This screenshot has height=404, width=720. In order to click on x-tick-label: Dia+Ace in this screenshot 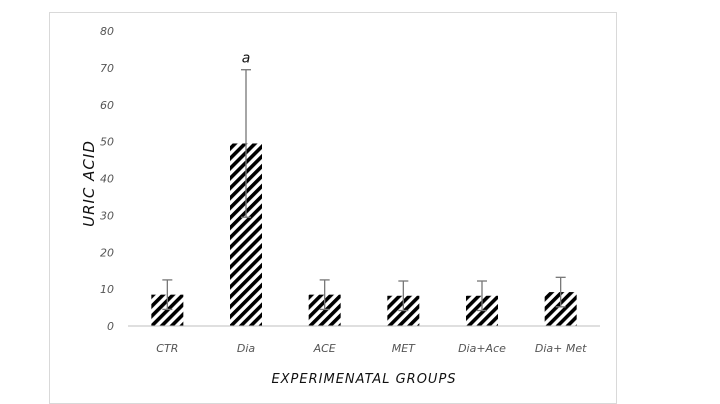, I will do `click(482, 348)`.